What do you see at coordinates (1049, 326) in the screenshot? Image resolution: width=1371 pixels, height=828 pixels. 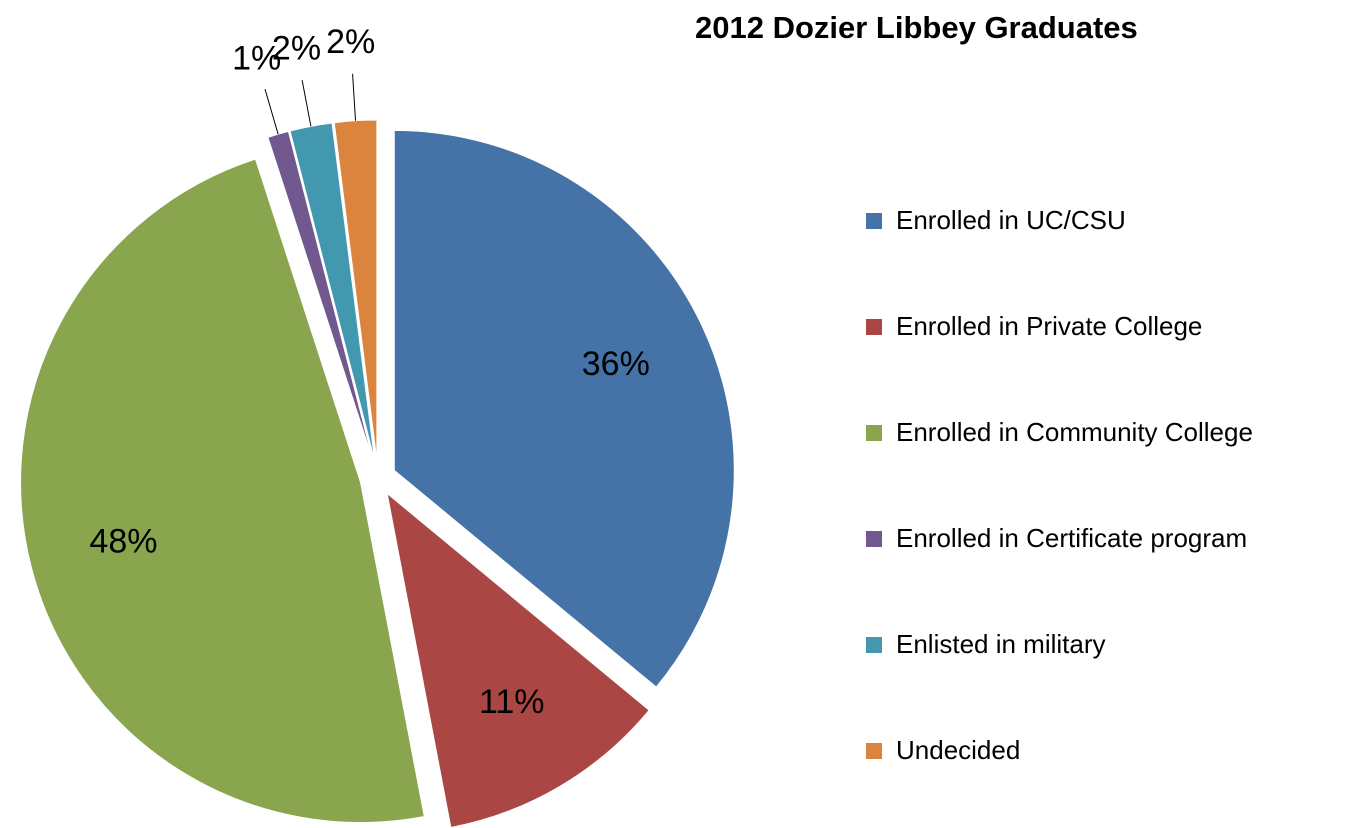 I see `legend-label: Enrolled in Private College` at bounding box center [1049, 326].